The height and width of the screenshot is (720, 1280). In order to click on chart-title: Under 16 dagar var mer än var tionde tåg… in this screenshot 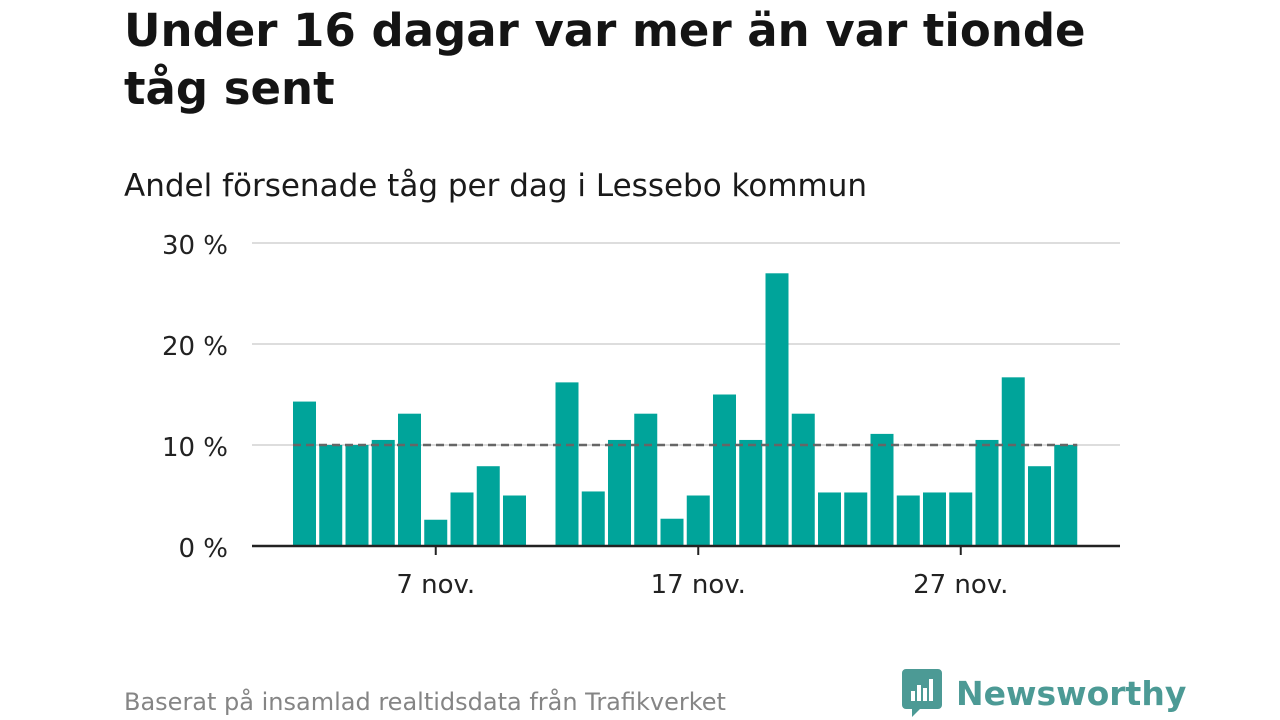, I will do `click(605, 59)`.